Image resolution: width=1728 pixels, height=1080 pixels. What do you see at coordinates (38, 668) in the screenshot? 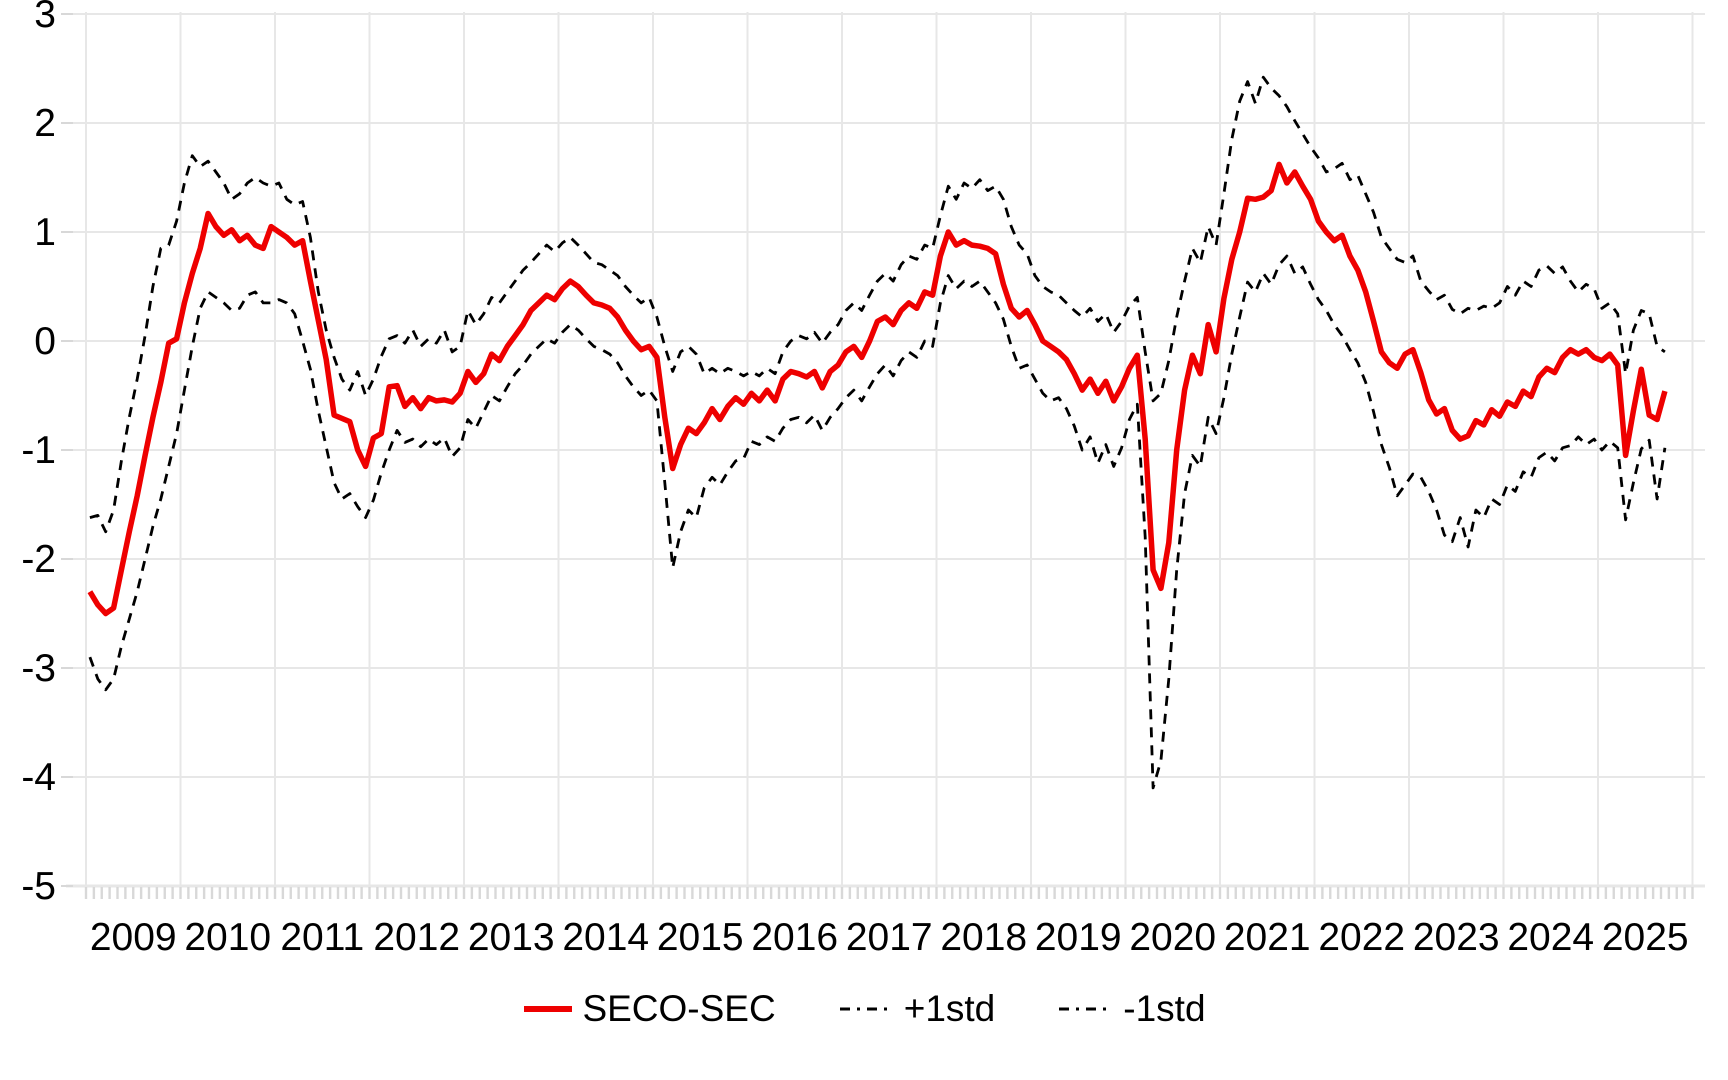
I see `y-tick-label: -3` at bounding box center [38, 668].